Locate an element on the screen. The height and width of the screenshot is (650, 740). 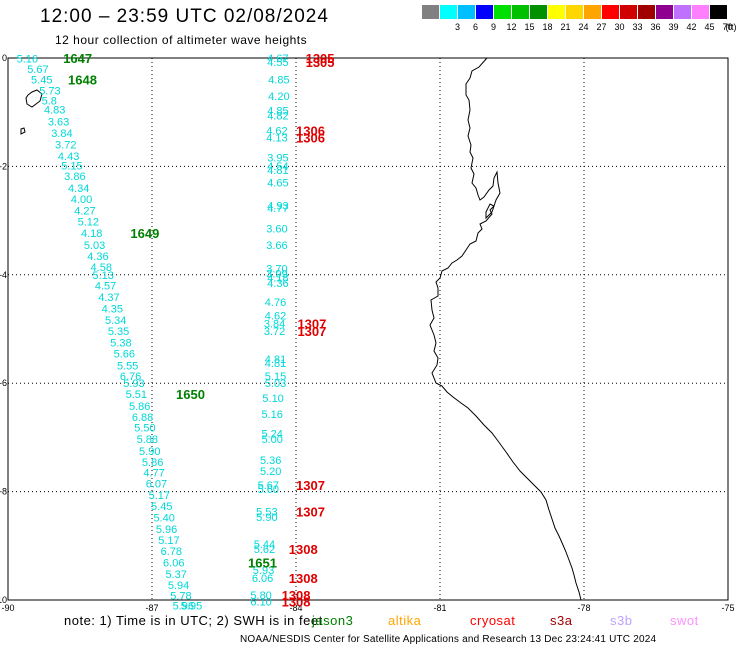
pass-time-label: 1647 is located at coordinates (77, 58).